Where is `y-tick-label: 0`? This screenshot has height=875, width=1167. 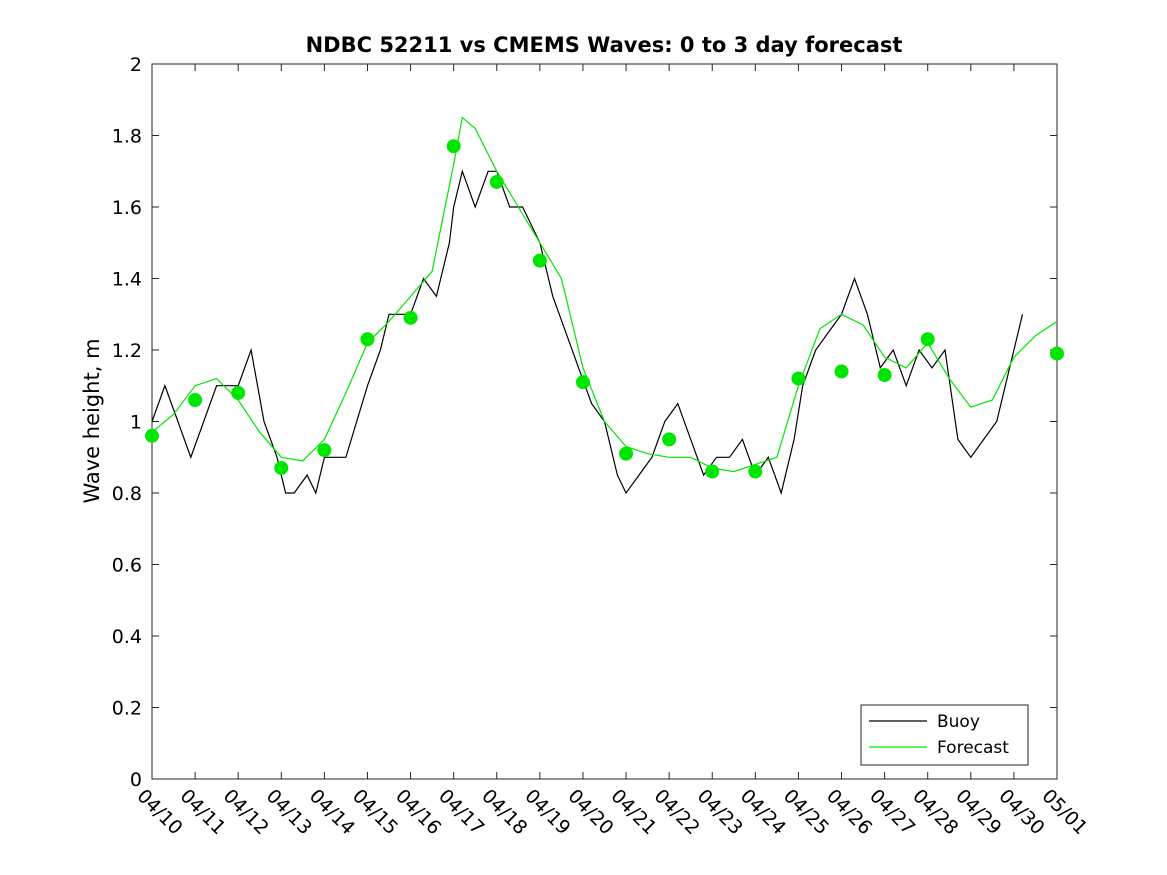
y-tick-label: 0 is located at coordinates (136, 780).